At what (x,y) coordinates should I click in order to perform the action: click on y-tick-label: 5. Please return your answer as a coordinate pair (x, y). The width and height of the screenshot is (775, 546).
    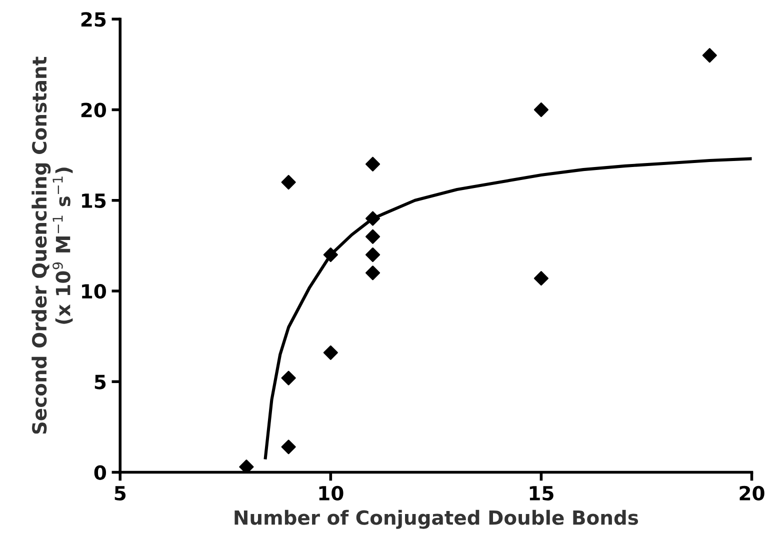
    Looking at the image, I should click on (100, 382).